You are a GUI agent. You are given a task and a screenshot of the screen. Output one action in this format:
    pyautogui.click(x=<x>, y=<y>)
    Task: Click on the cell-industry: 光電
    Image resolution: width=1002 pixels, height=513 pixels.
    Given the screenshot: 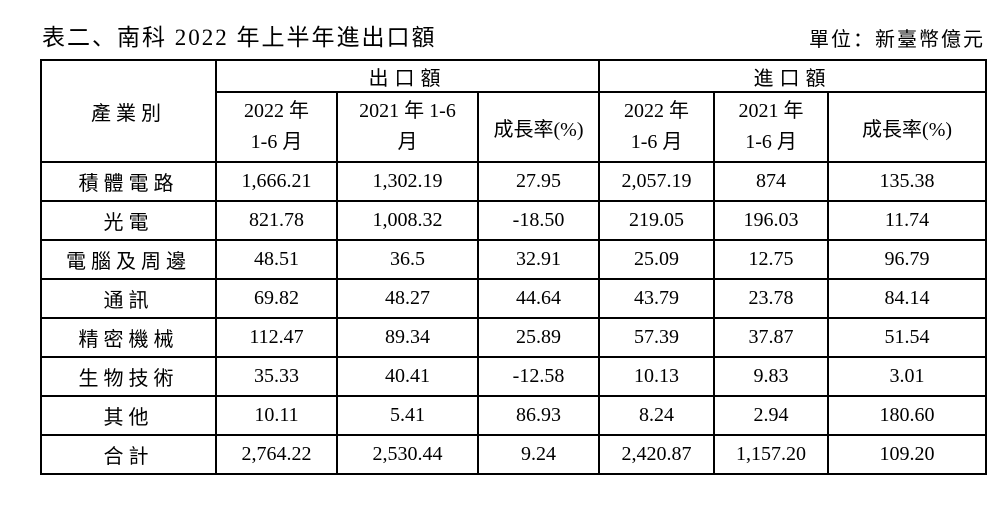 What is the action you would take?
    pyautogui.click(x=128, y=220)
    